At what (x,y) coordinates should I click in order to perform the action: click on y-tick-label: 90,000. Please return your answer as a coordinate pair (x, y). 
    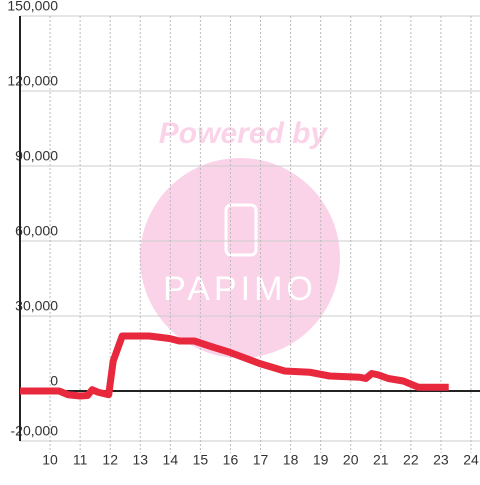
    Looking at the image, I should click on (36, 156).